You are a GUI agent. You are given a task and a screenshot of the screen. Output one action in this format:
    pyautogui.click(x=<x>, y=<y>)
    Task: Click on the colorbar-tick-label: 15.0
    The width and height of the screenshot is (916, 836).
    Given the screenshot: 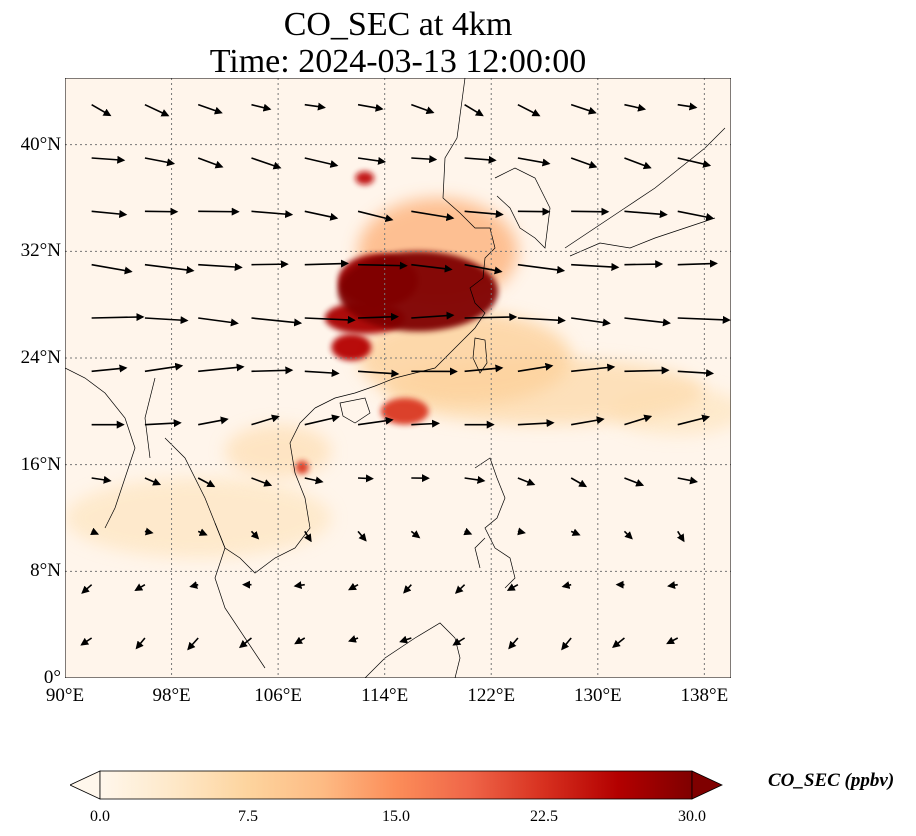 What is the action you would take?
    pyautogui.click(x=396, y=816)
    